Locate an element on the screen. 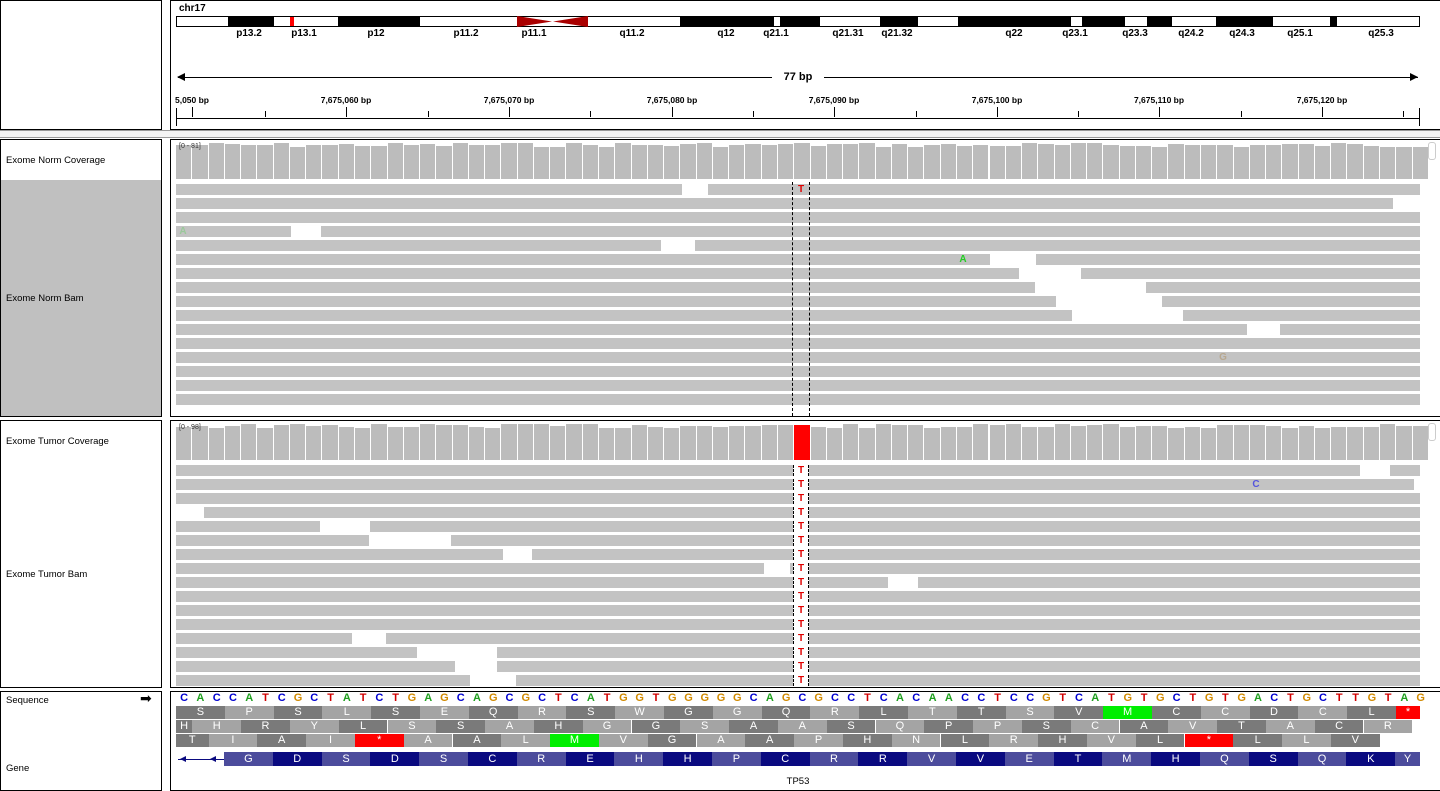  gene-codon: H is located at coordinates (687, 759).